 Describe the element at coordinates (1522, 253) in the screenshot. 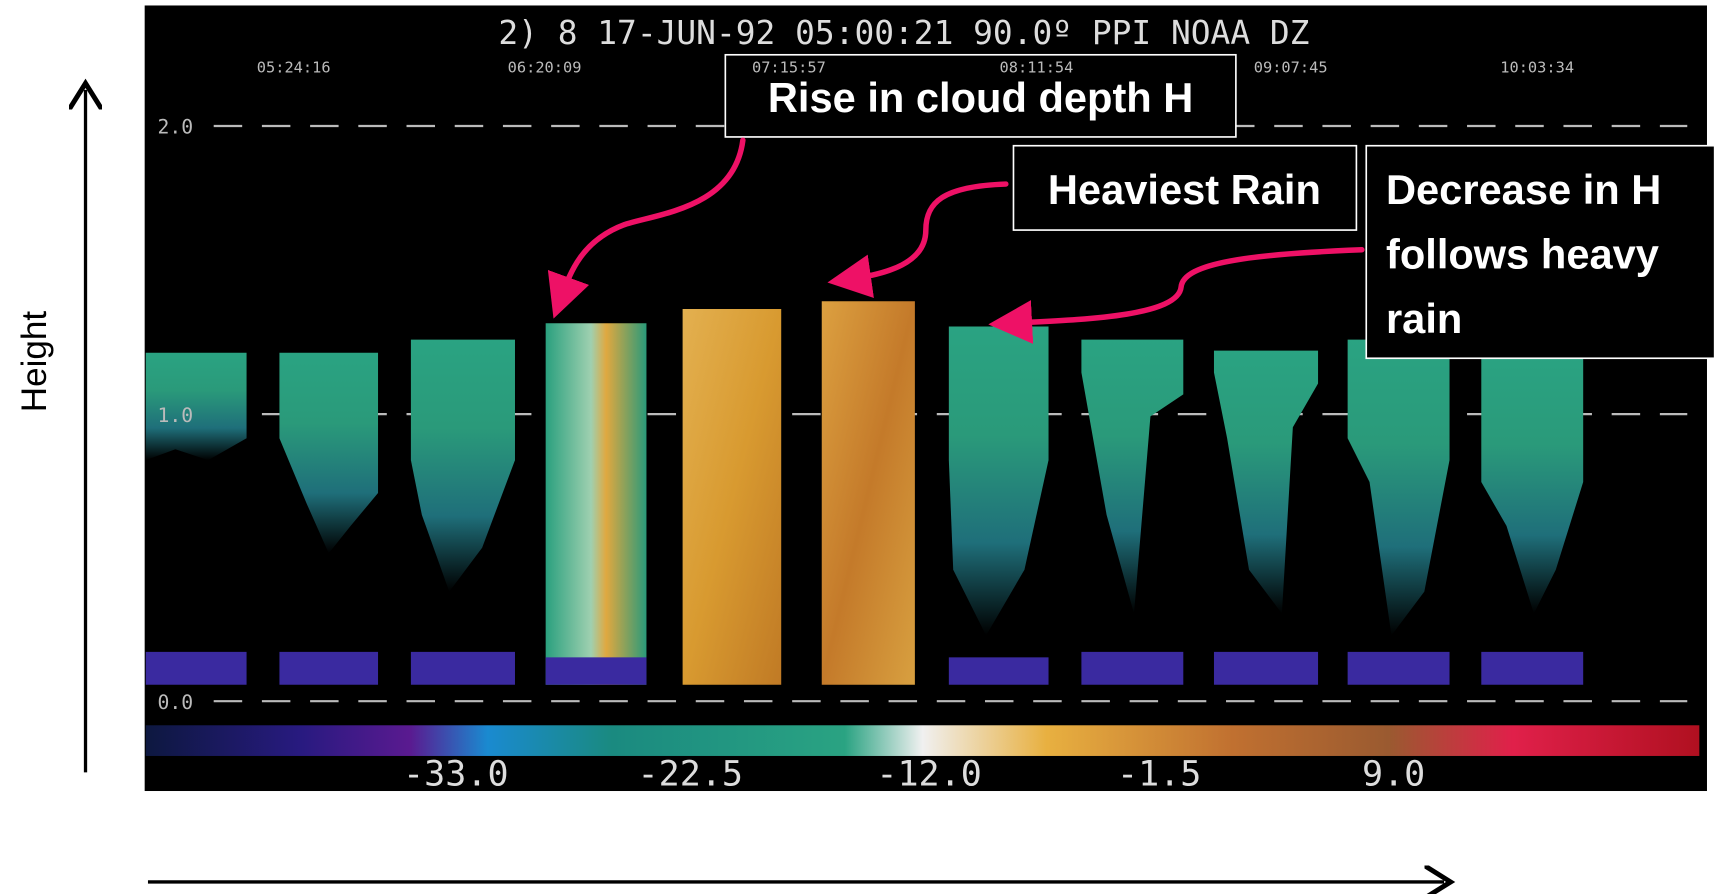

I see `annotation: follows heavy` at that location.